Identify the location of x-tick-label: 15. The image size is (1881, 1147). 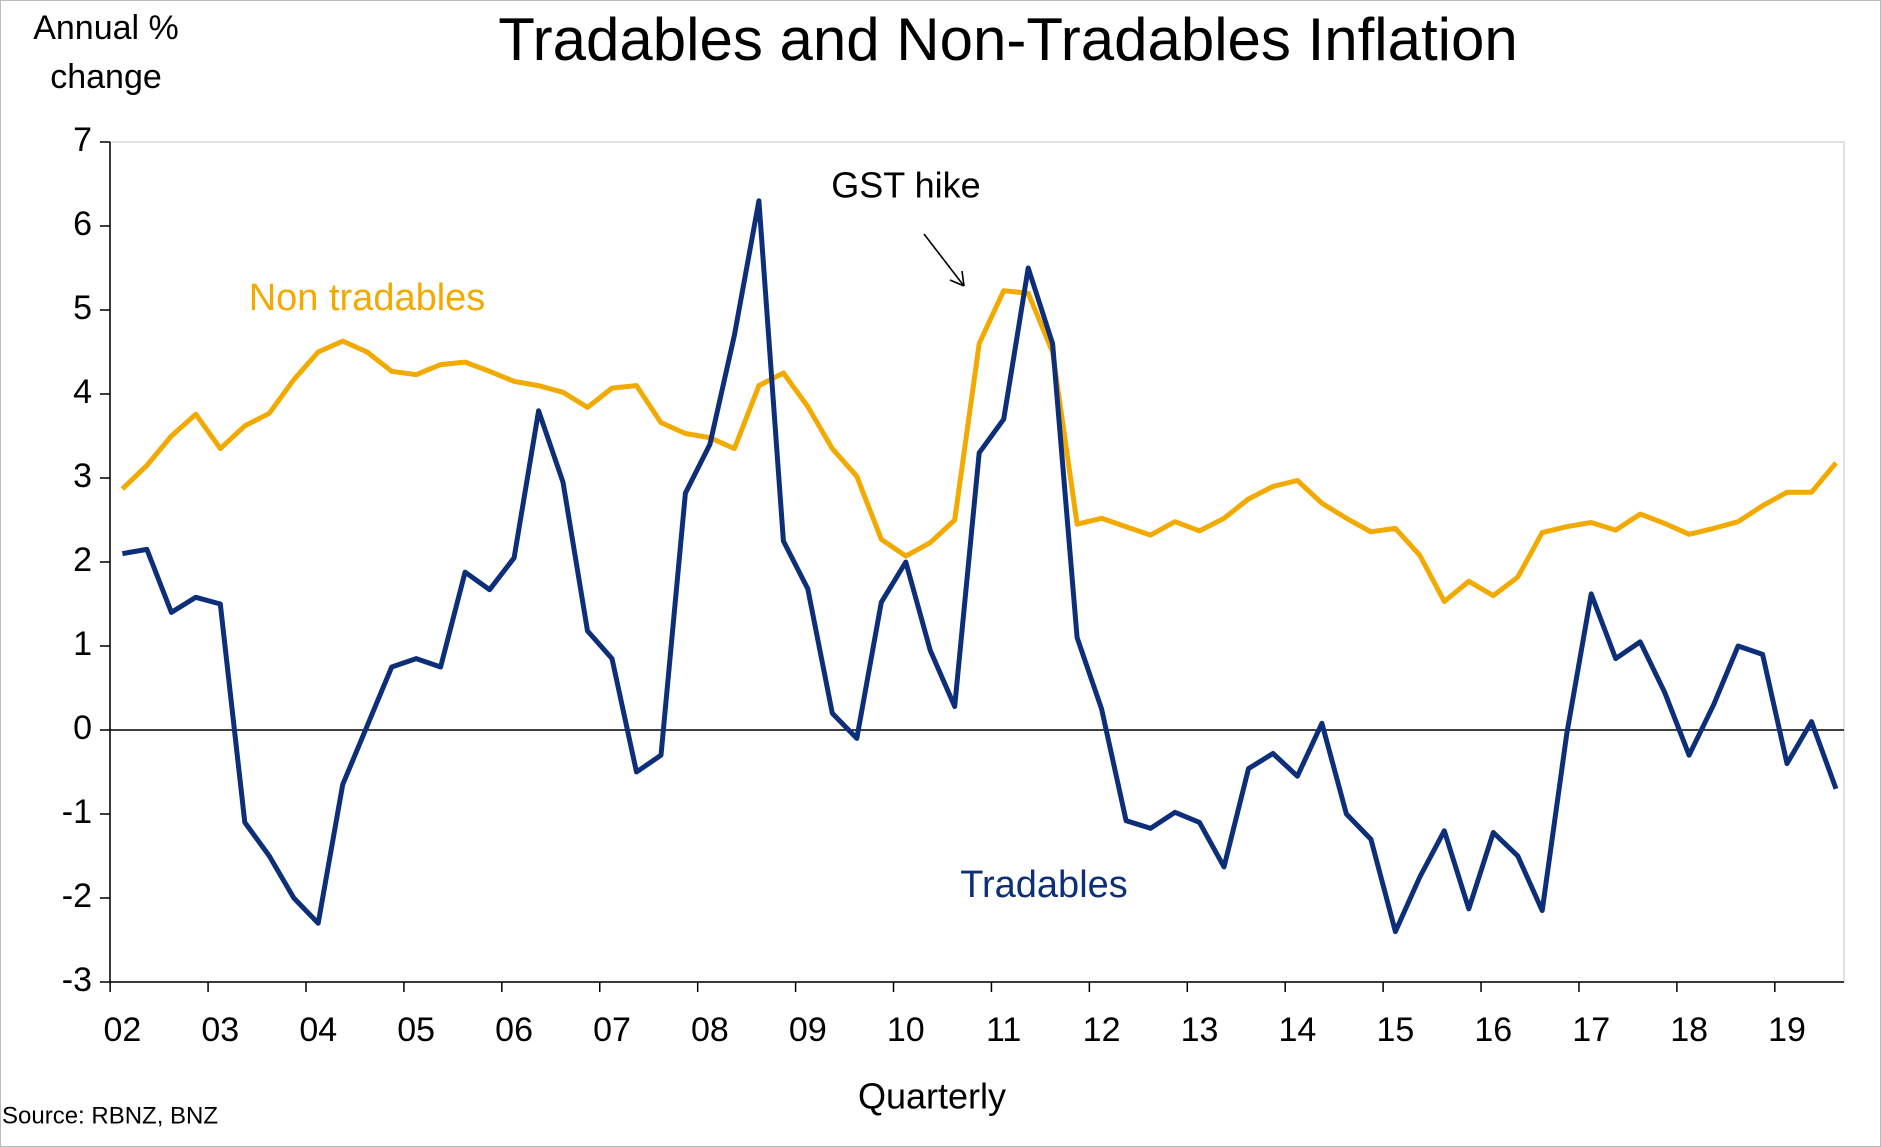
(1395, 1030).